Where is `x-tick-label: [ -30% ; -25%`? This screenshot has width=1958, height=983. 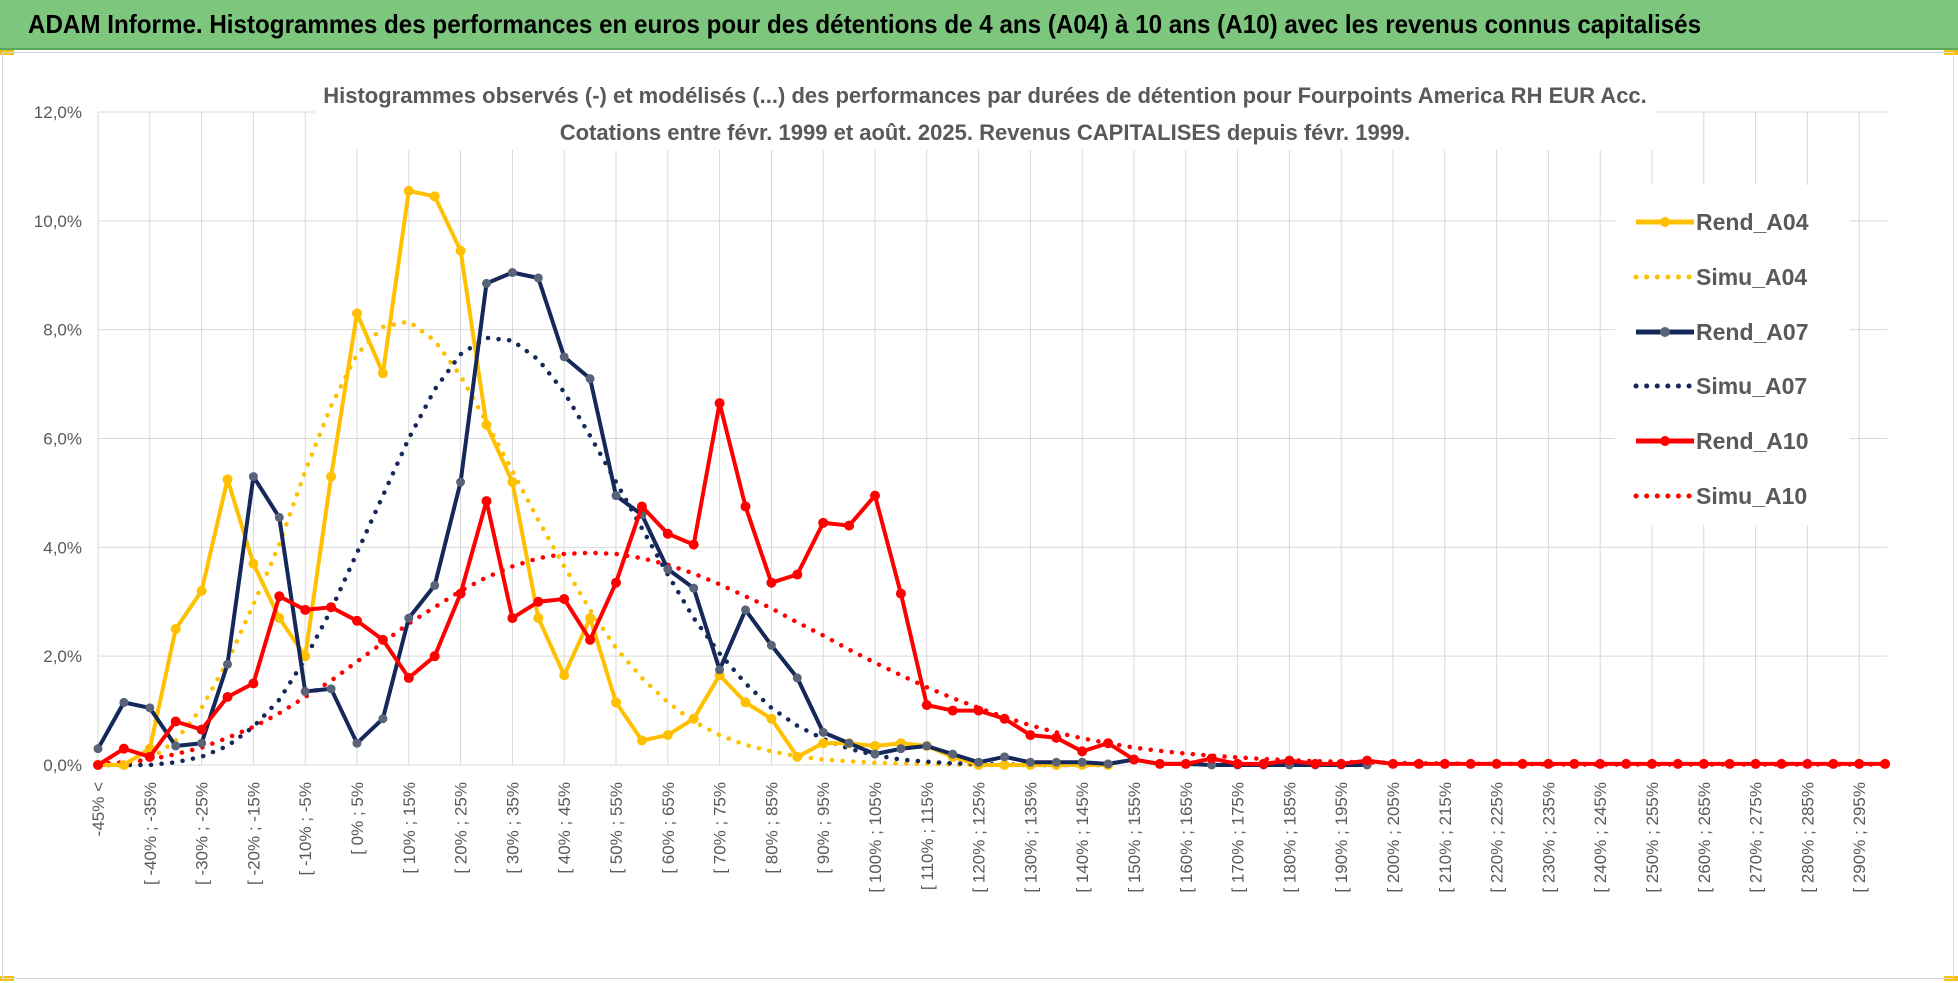
x-tick-label: [ -30% ; -25% is located at coordinates (202, 833).